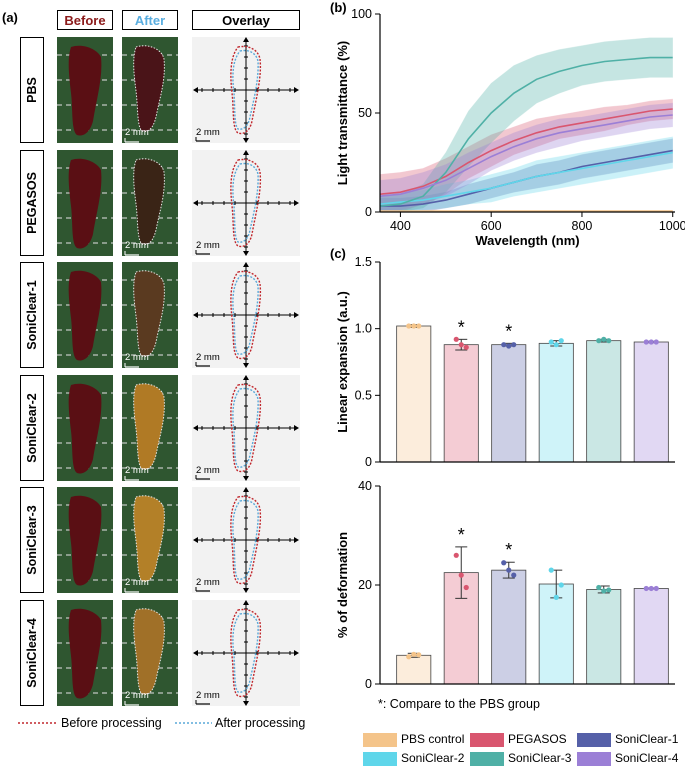 Image resolution: width=685 pixels, height=770 pixels. Describe the element at coordinates (647, 739) in the screenshot. I see `legend-label-soniclear-1: SoniClear-1` at that location.